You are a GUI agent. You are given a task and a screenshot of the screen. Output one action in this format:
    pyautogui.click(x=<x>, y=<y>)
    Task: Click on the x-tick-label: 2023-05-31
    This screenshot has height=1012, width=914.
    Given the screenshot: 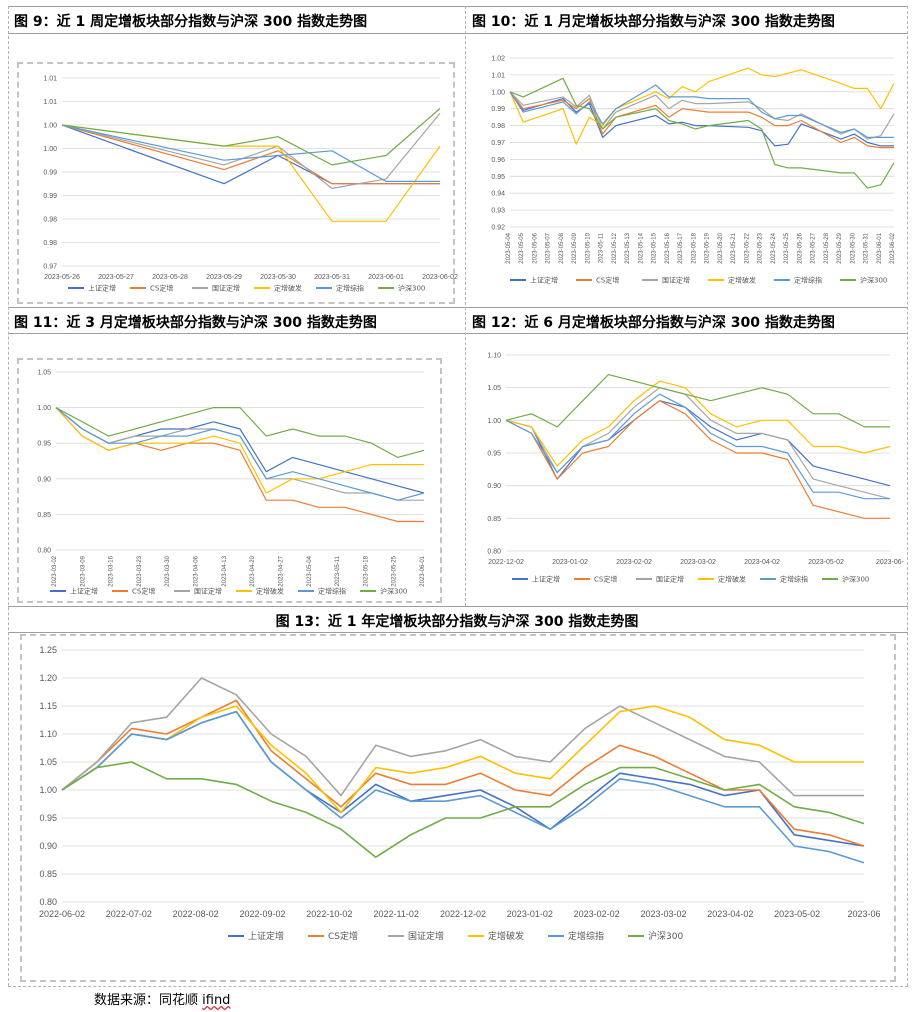 What is the action you would take?
    pyautogui.click(x=867, y=247)
    